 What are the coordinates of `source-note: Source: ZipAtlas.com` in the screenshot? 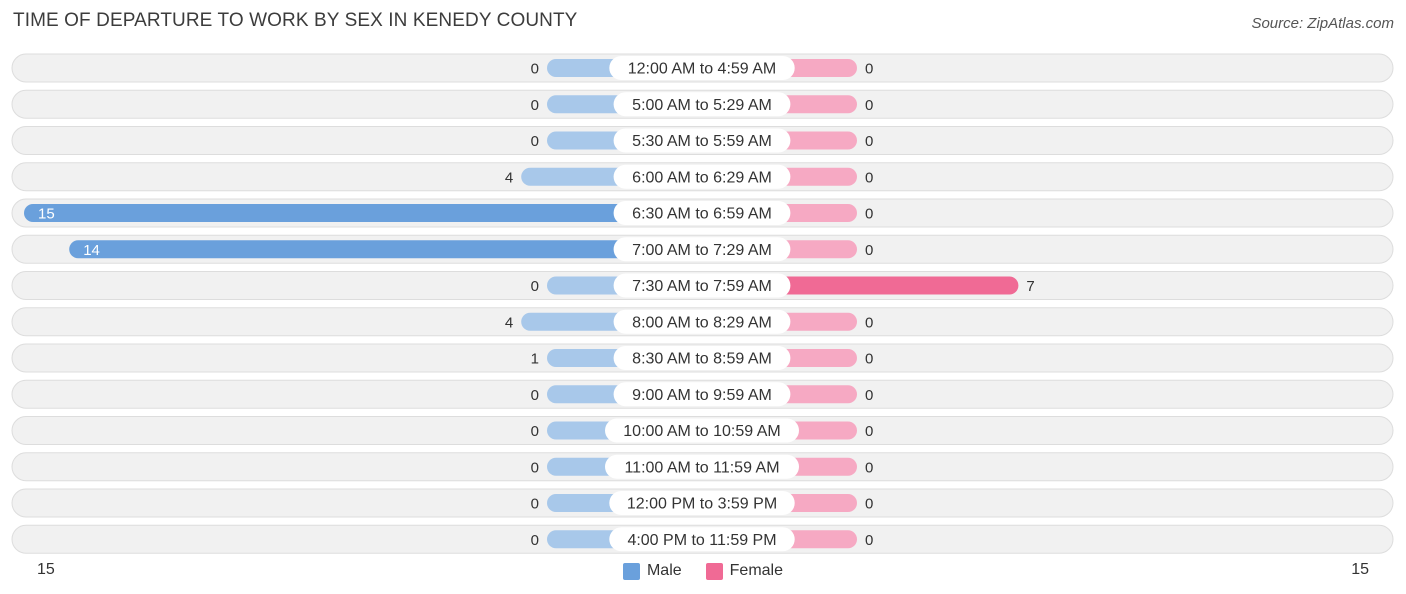 It's located at (1322, 23).